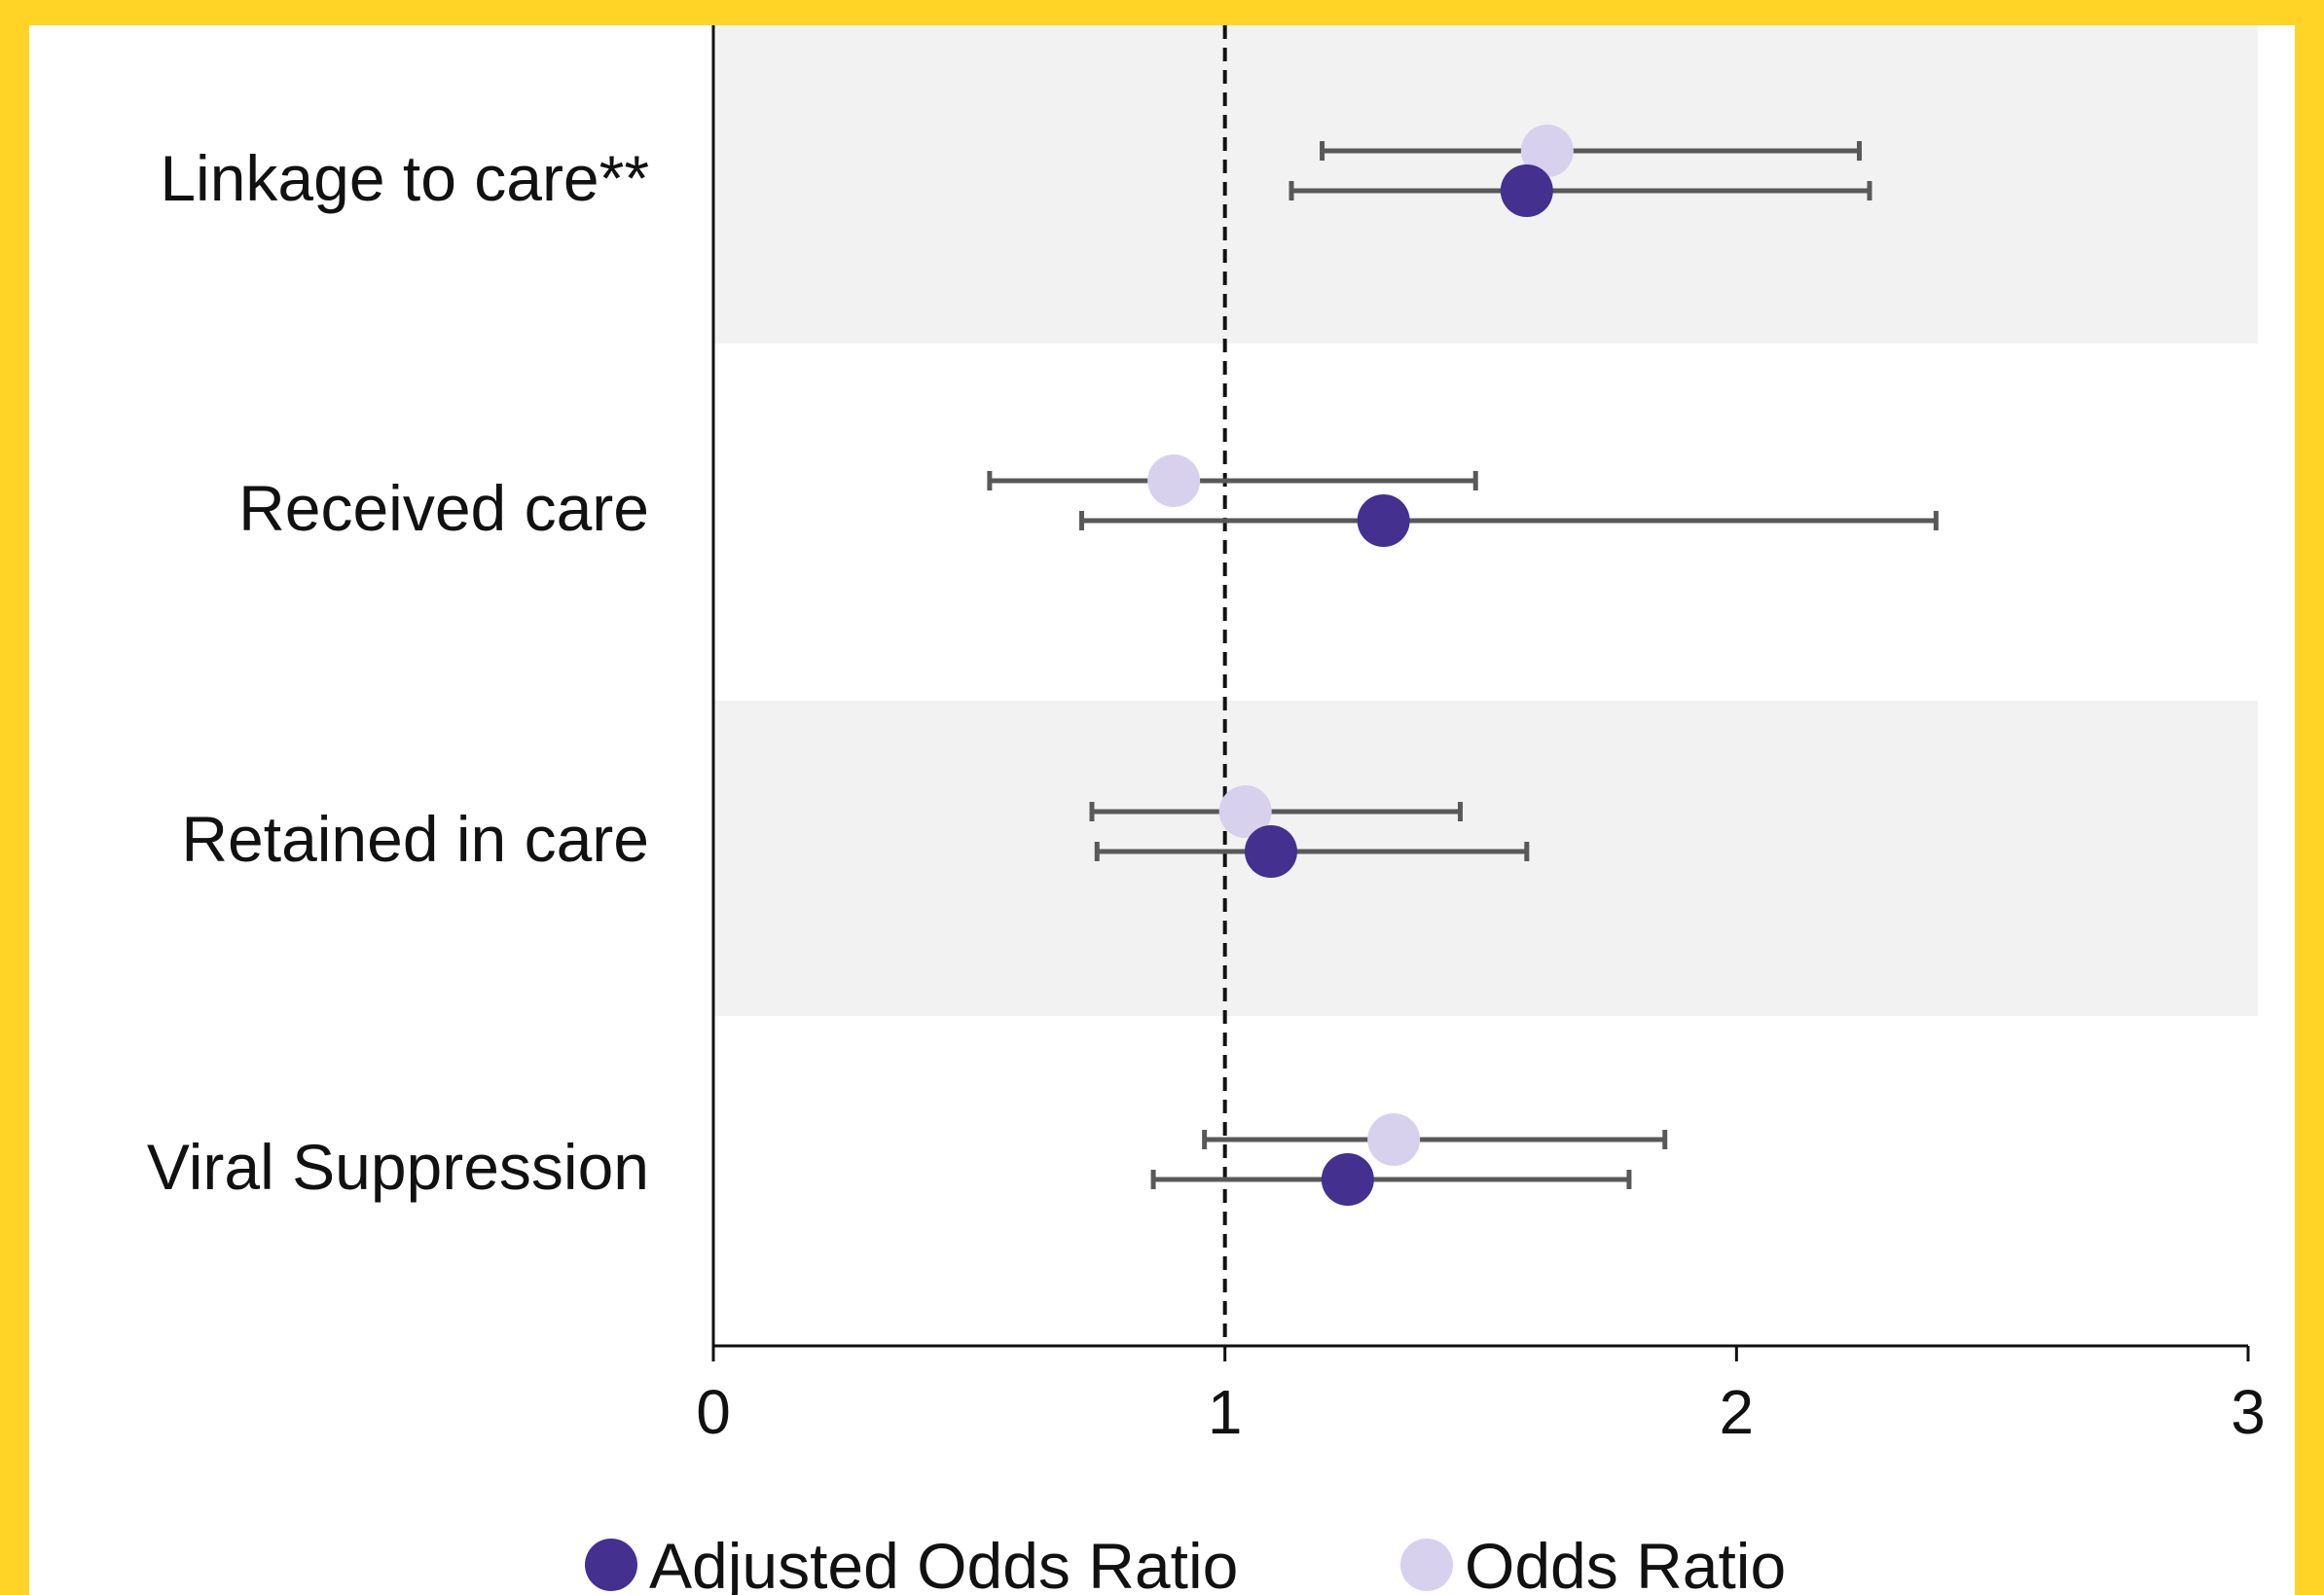 The height and width of the screenshot is (1595, 2324). Describe the element at coordinates (1737, 1412) in the screenshot. I see `x-tick-label: 2` at that location.